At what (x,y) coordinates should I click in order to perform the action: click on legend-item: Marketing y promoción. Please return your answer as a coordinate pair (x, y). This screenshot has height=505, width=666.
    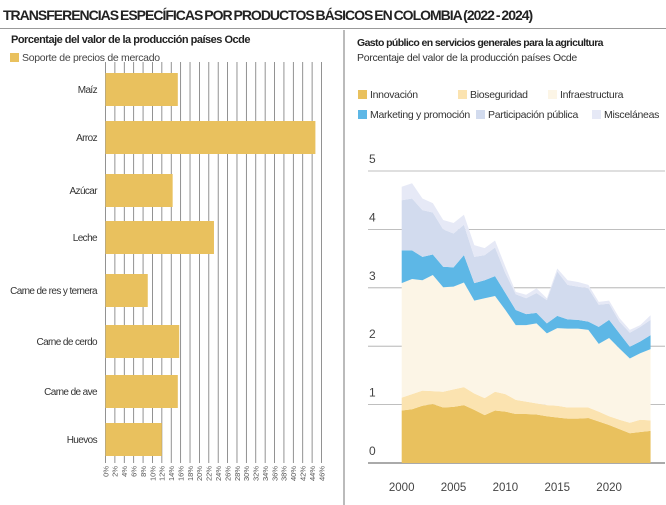
    Looking at the image, I should click on (414, 115).